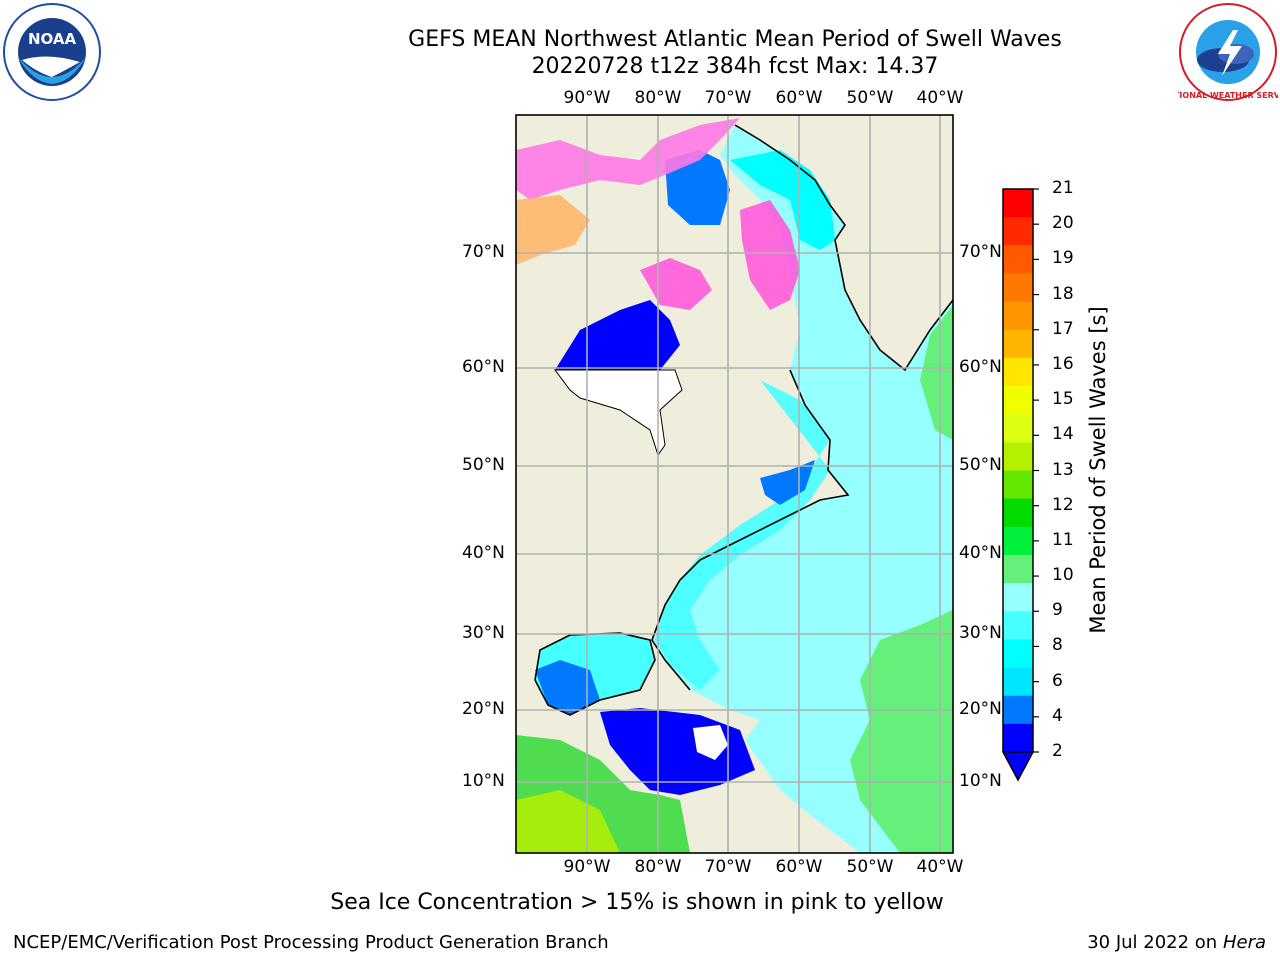  I want to click on lat-label-left-60n: 60°N, so click(483, 367).